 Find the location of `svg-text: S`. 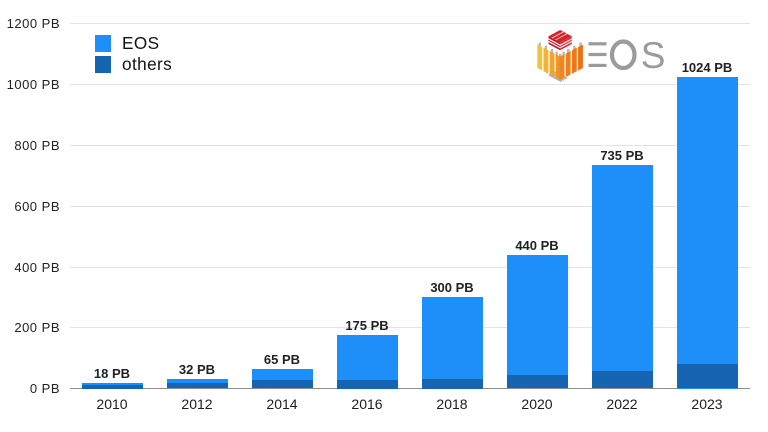

svg-text: S is located at coordinates (653, 55).